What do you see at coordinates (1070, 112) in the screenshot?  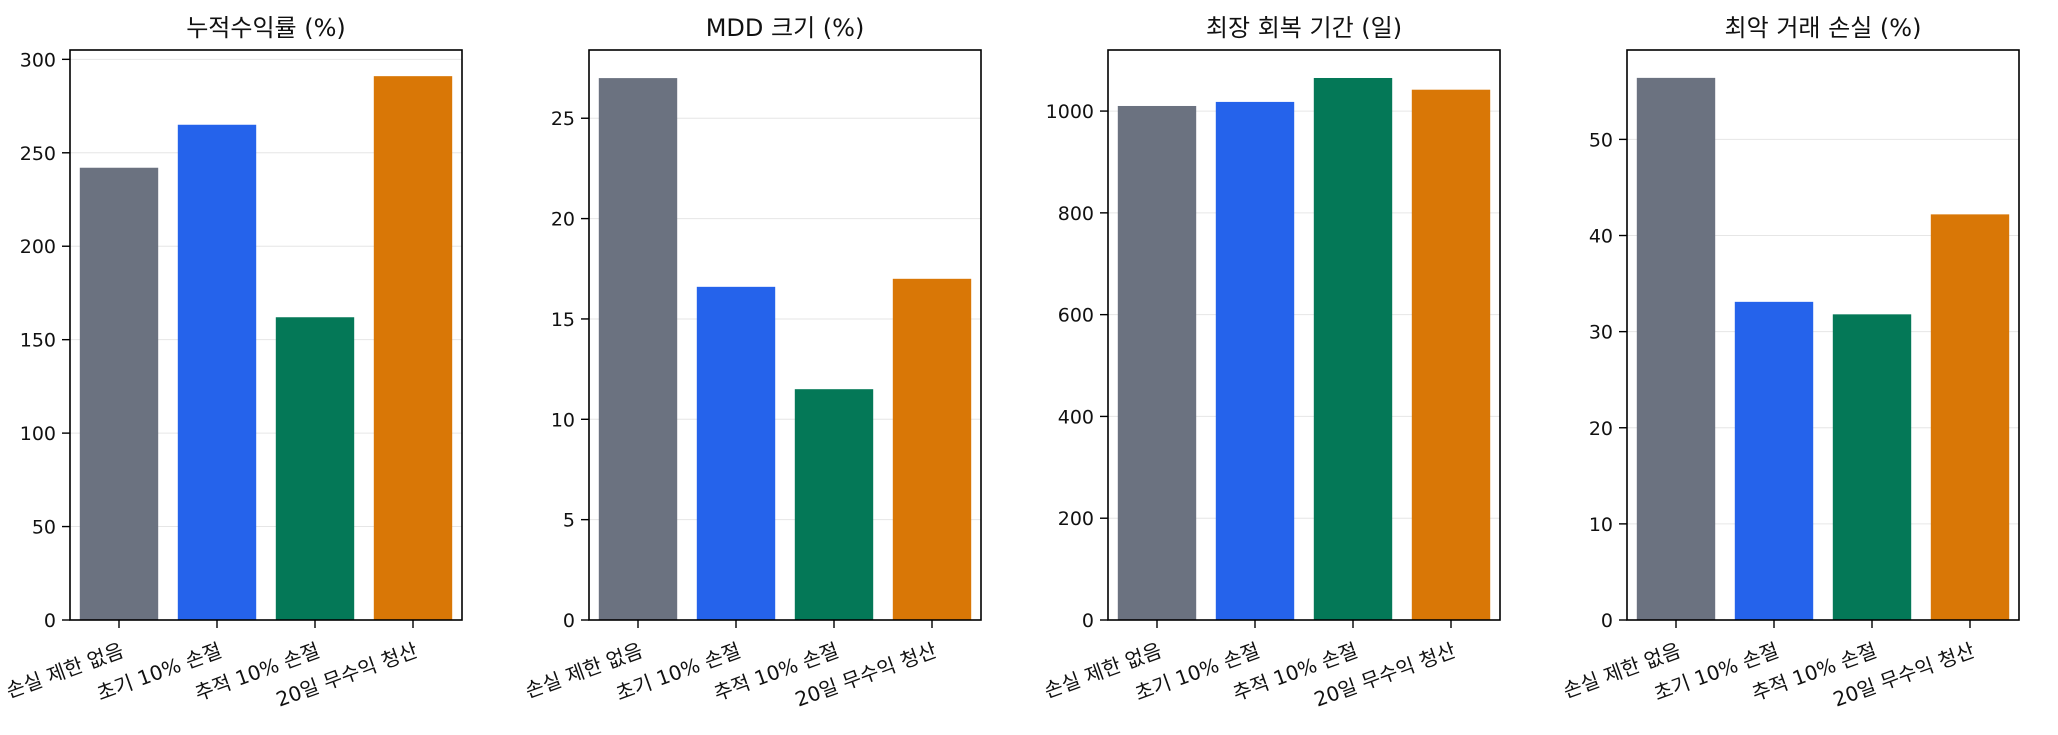 I see `y-tick-label: 1000` at bounding box center [1070, 112].